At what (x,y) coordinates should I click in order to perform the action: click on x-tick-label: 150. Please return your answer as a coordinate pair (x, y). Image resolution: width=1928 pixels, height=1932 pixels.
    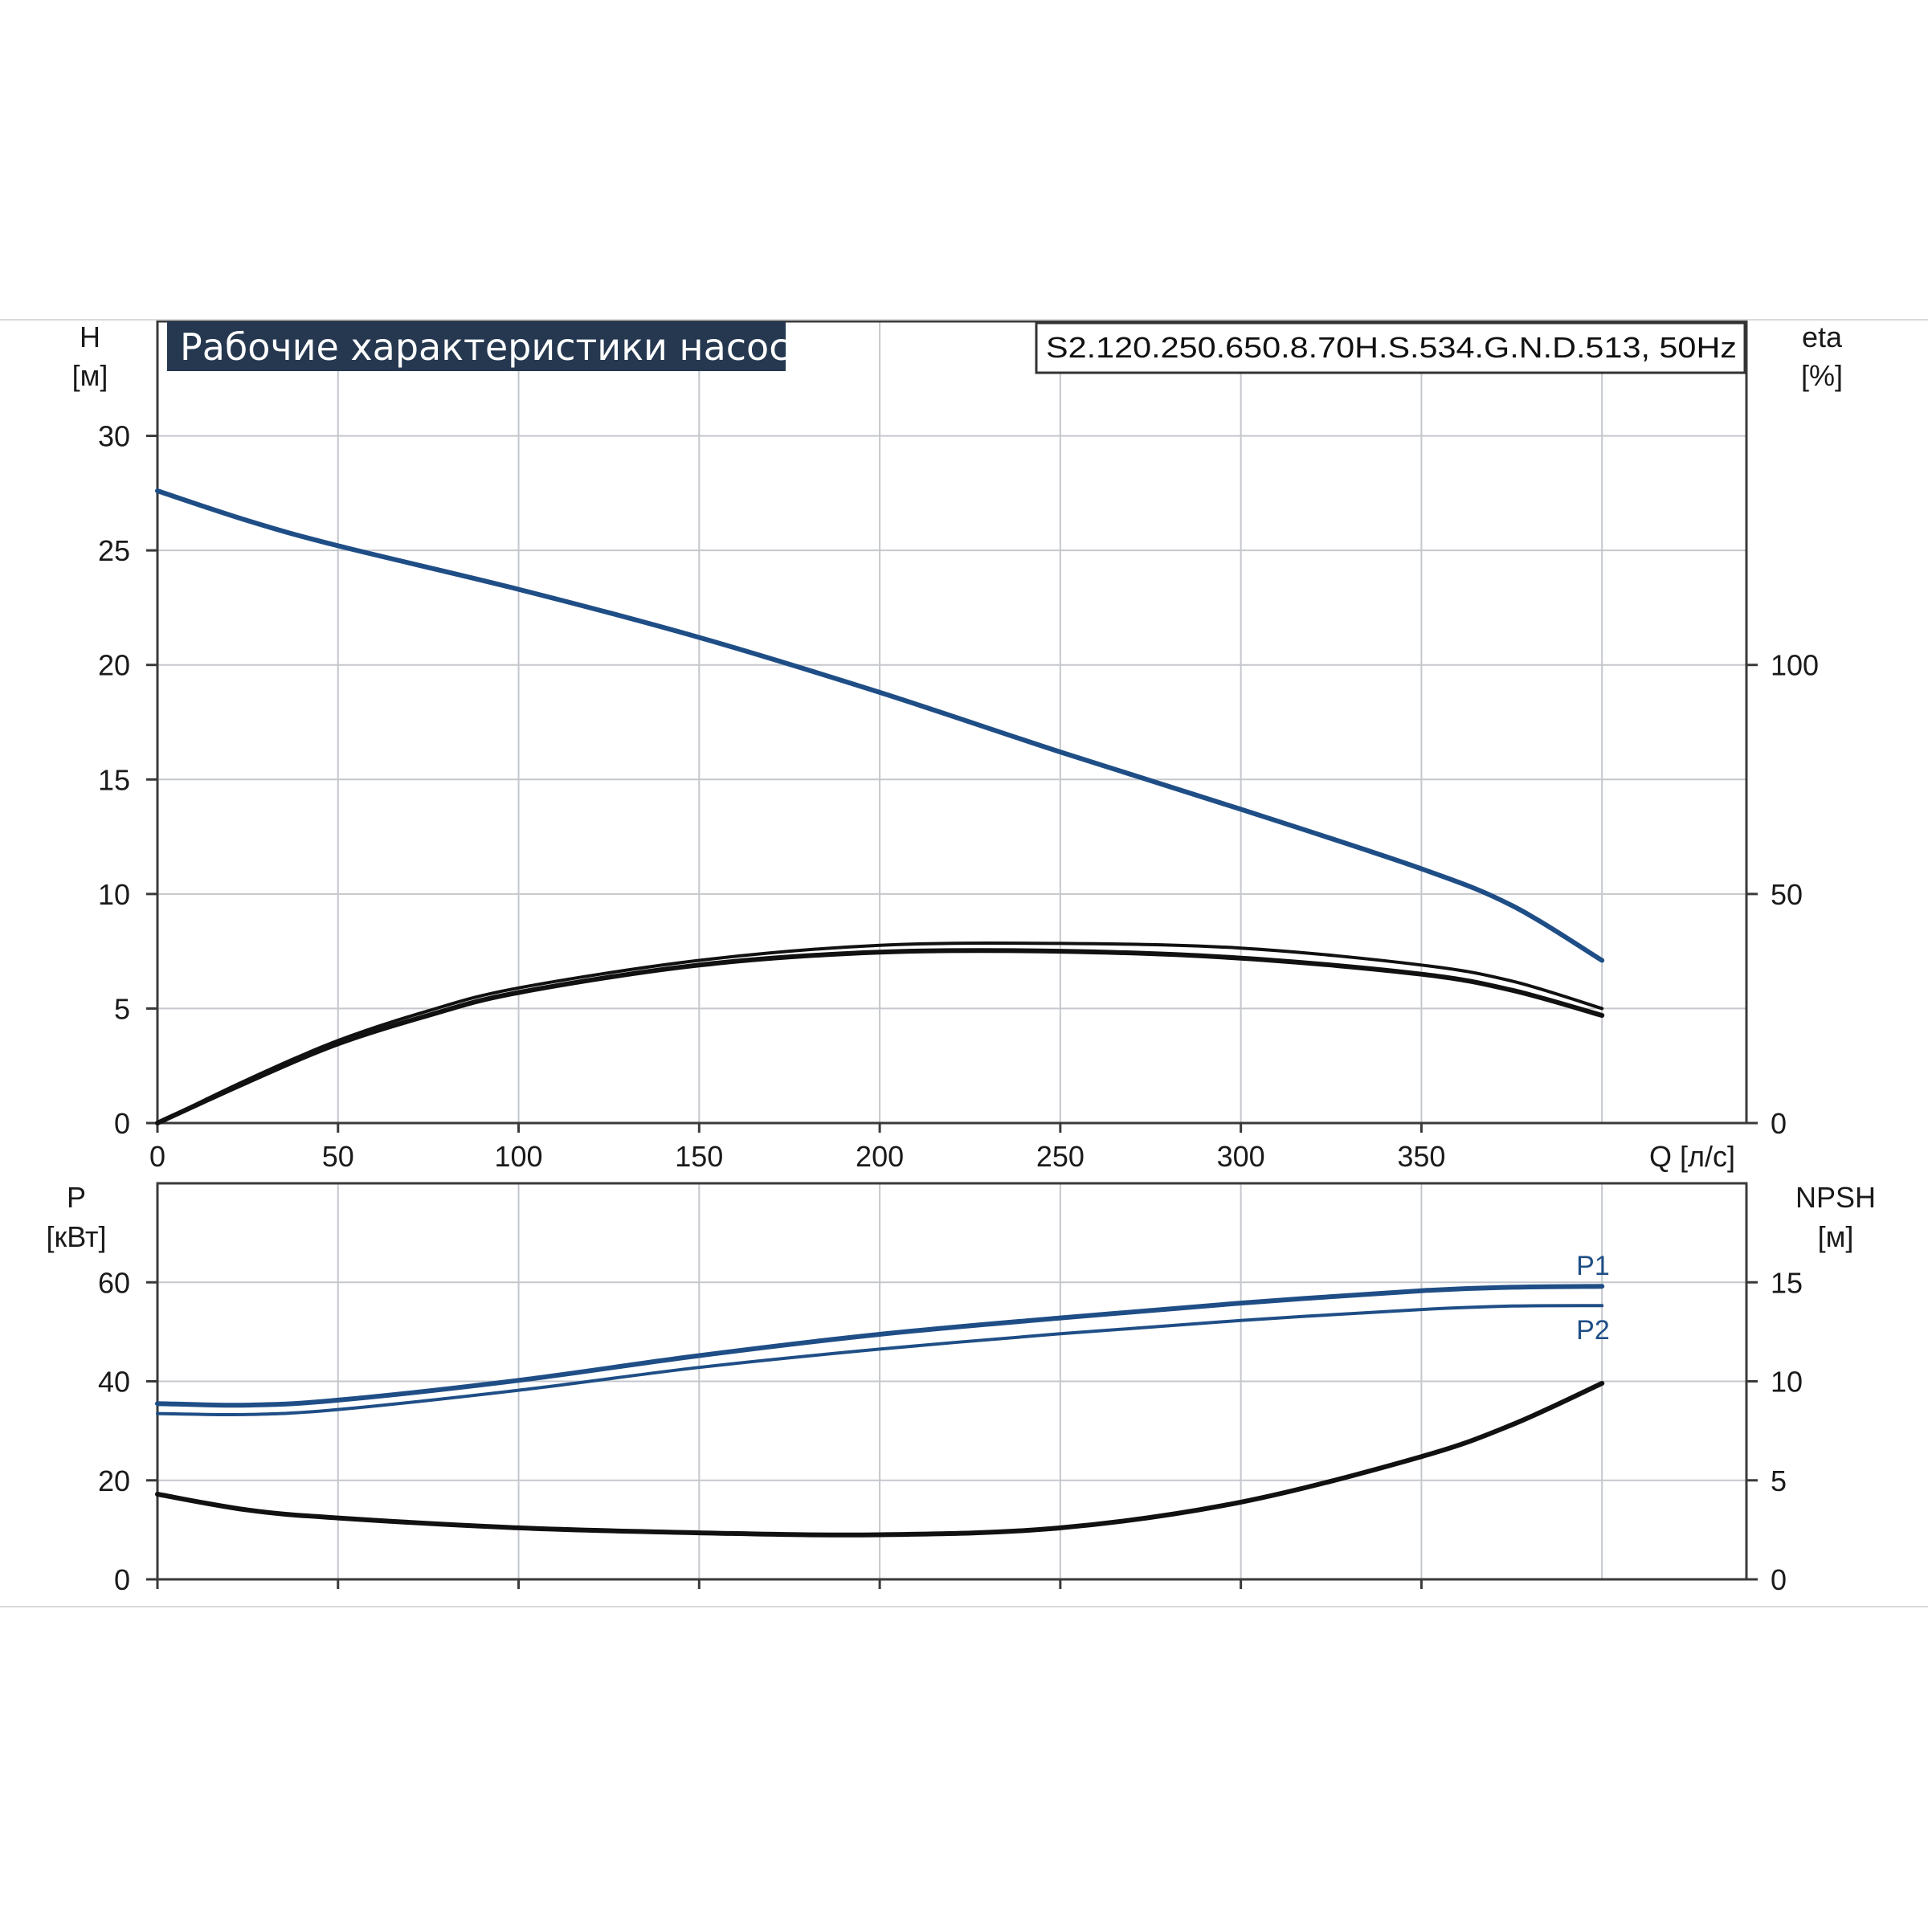
    Looking at the image, I should click on (699, 1156).